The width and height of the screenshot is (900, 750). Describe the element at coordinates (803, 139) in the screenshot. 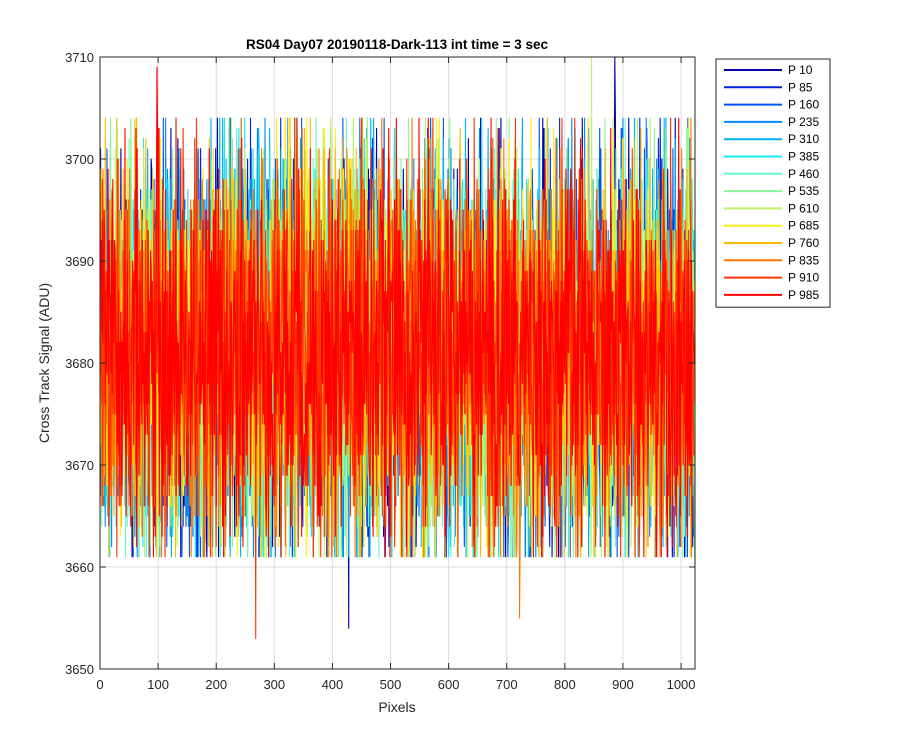

I see `legend-label: P 310` at that location.